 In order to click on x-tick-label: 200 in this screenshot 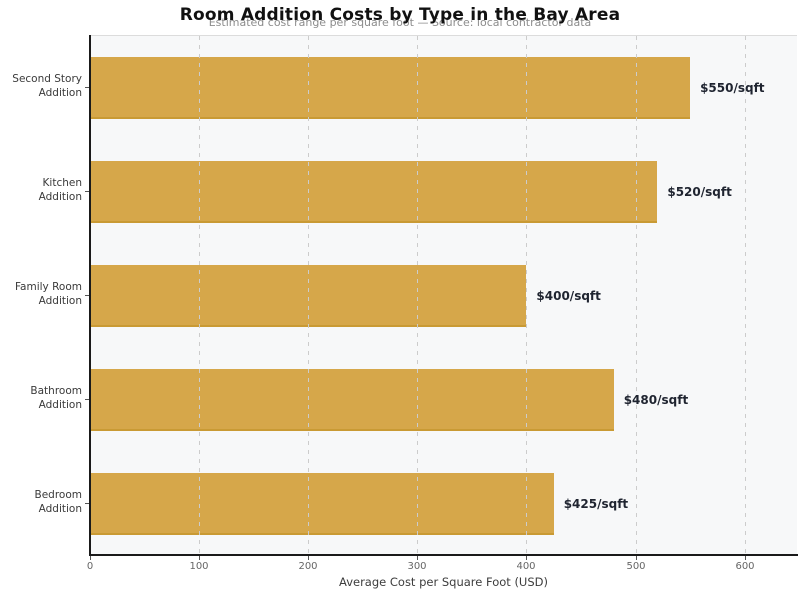, I will do `click(308, 566)`.